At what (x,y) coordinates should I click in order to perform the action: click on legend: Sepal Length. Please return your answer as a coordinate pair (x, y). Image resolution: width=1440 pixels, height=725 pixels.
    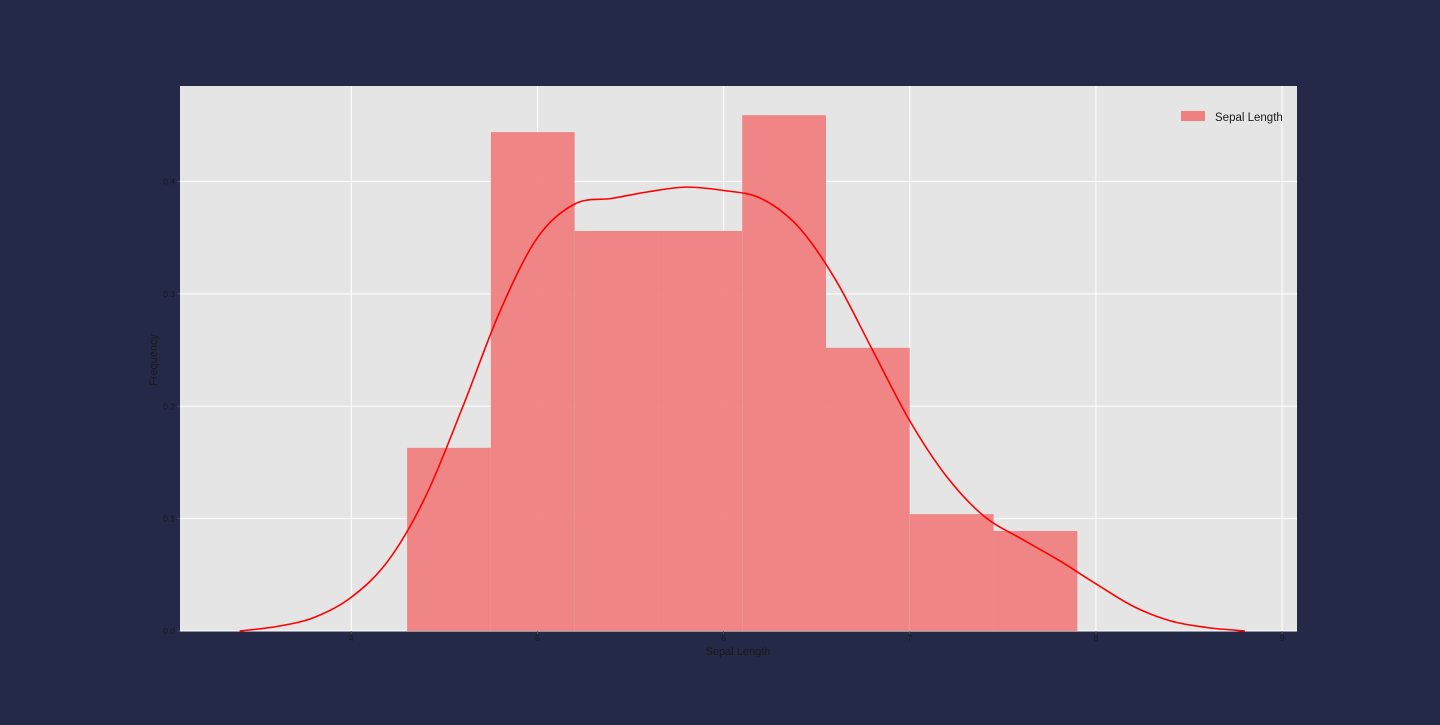
    Looking at the image, I should click on (1232, 117).